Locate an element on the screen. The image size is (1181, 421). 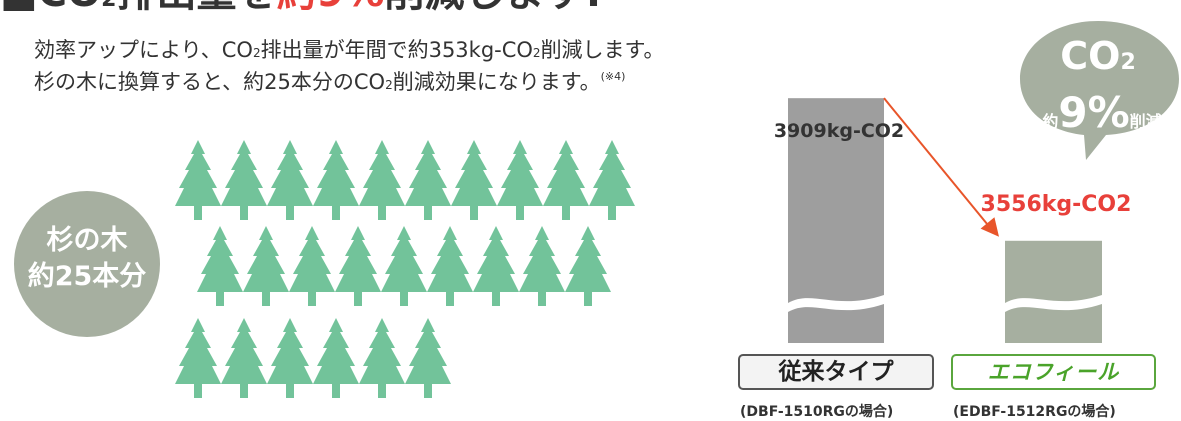
heading-highlight: 約9% is located at coordinates (330, 8).